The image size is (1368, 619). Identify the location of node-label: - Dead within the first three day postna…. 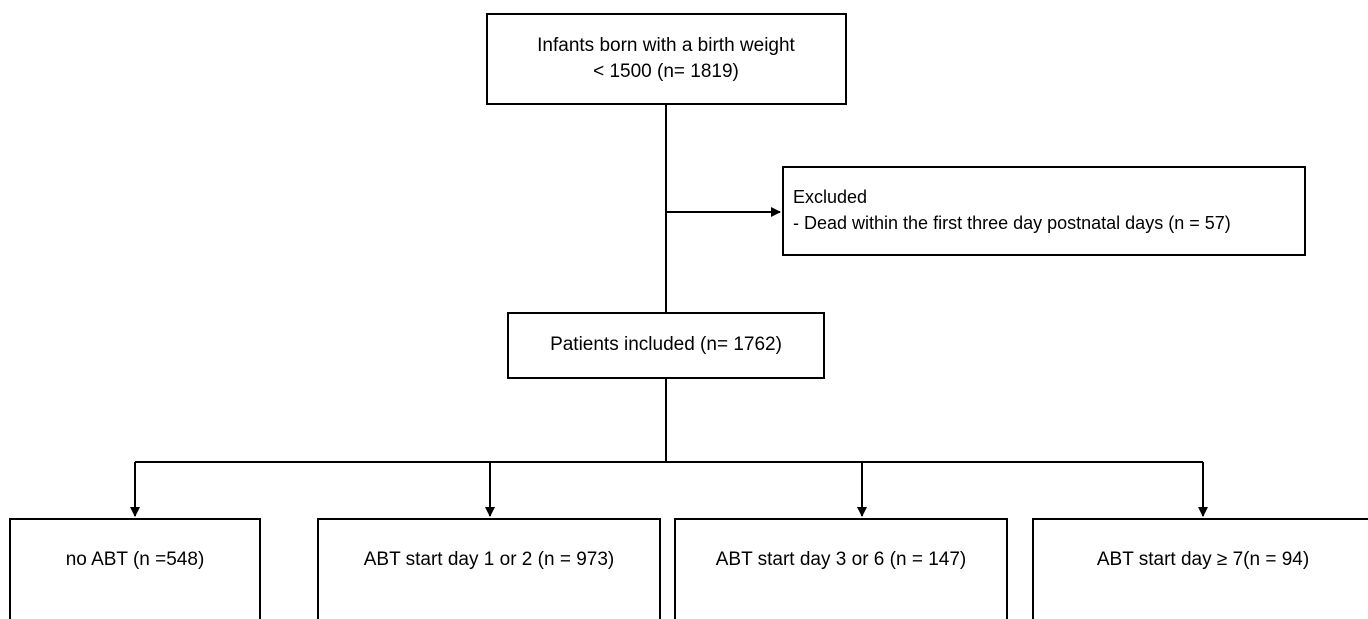
(1012, 223).